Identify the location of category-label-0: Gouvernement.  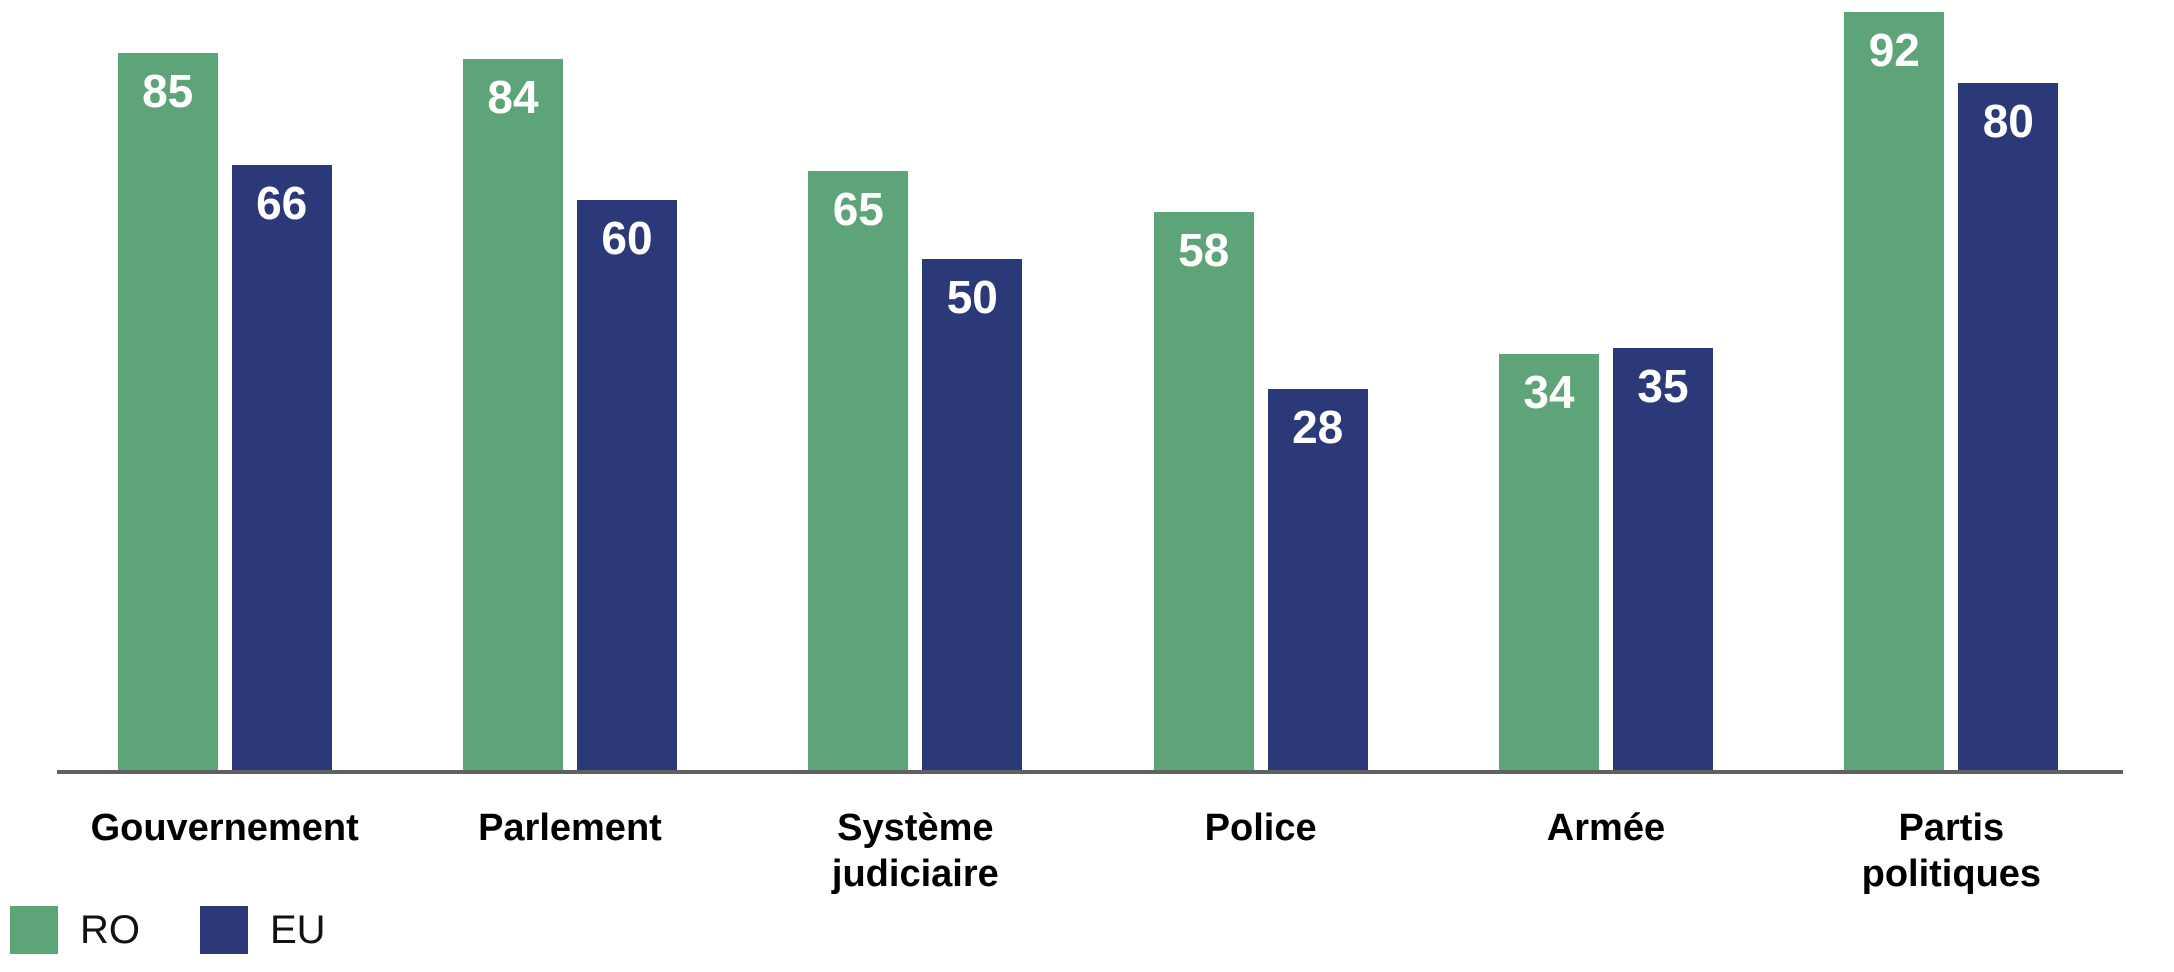
(224, 828).